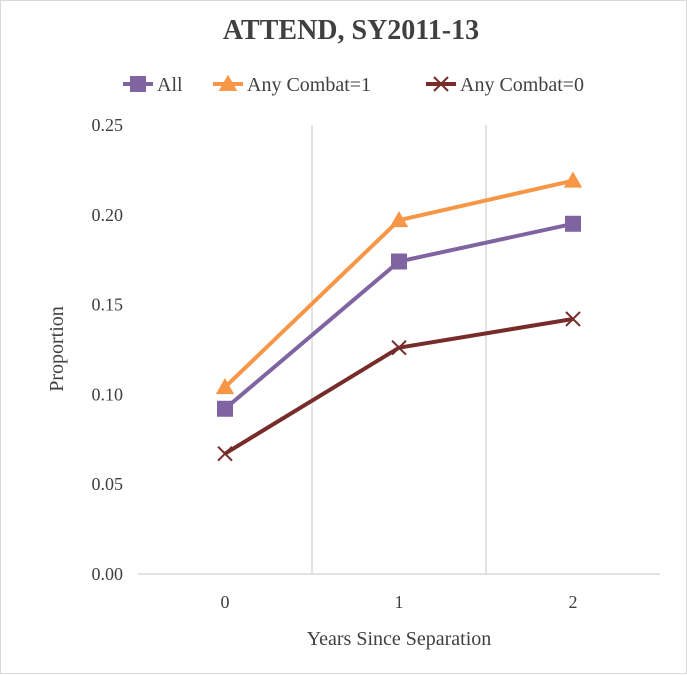  I want to click on chart-title: ATTEND, SY2011-13, so click(351, 30).